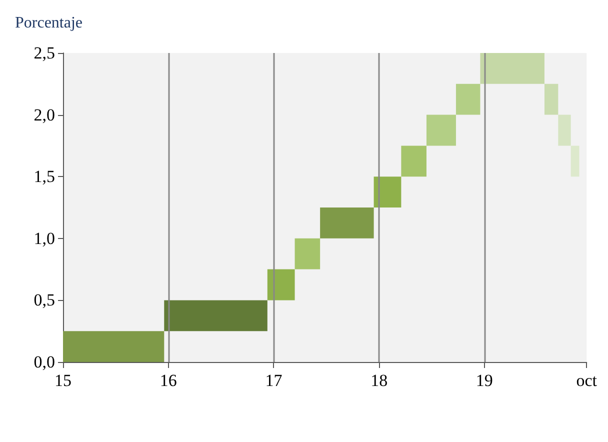  What do you see at coordinates (379, 380) in the screenshot?
I see `x-tick-label: 18` at bounding box center [379, 380].